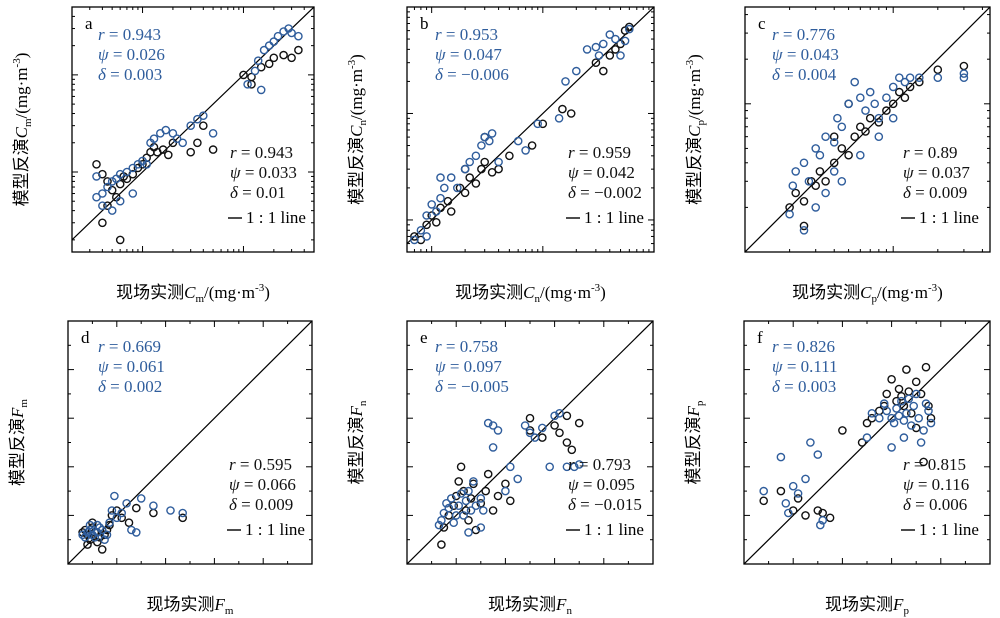 This screenshot has height=618, width=1000. I want to click on points-c, so click(877, 148).